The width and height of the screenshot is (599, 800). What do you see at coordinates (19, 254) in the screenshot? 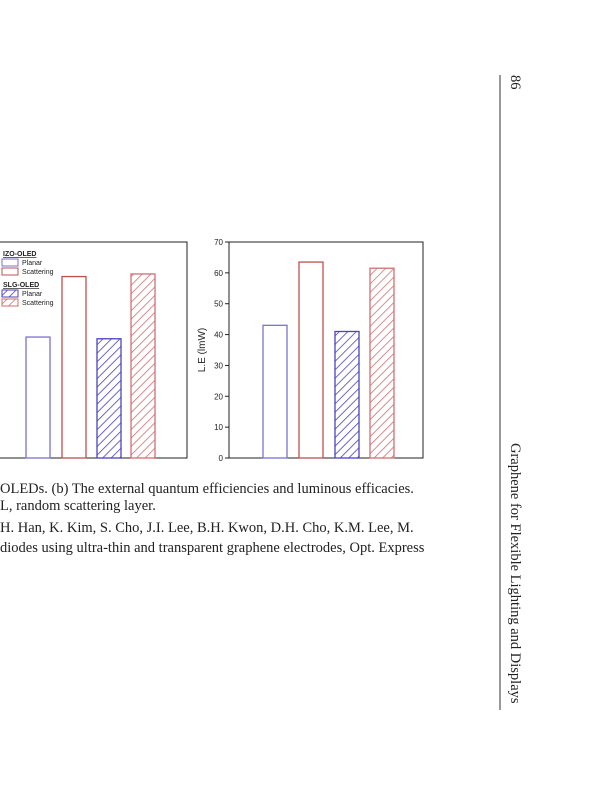
I see `legend-title: IZO-OLED` at bounding box center [19, 254].